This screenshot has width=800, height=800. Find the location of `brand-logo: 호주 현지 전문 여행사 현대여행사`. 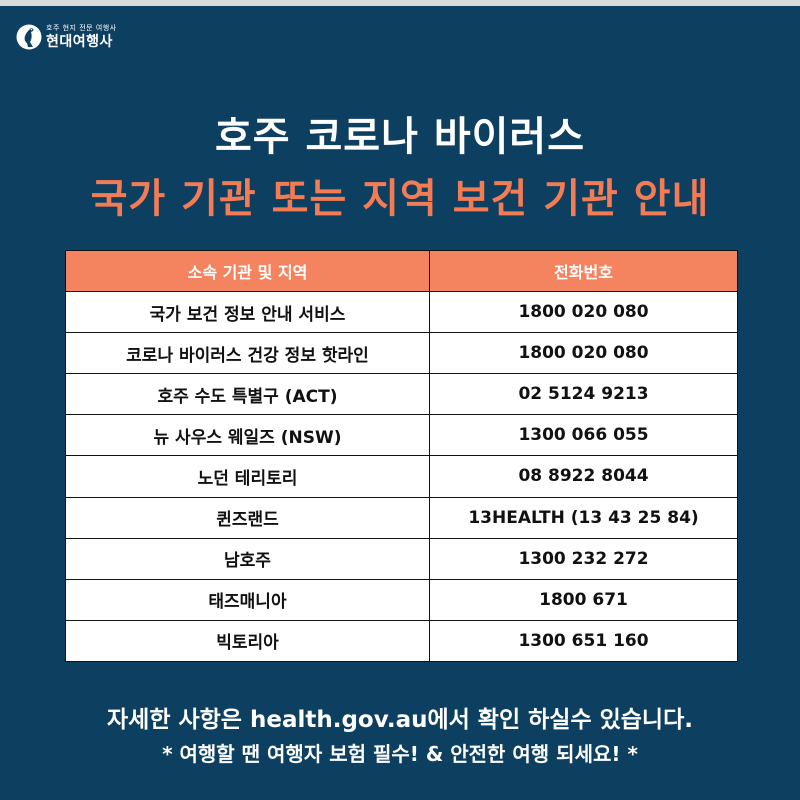

brand-logo: 호주 현지 전문 여행사 현대여행사 is located at coordinates (66, 37).